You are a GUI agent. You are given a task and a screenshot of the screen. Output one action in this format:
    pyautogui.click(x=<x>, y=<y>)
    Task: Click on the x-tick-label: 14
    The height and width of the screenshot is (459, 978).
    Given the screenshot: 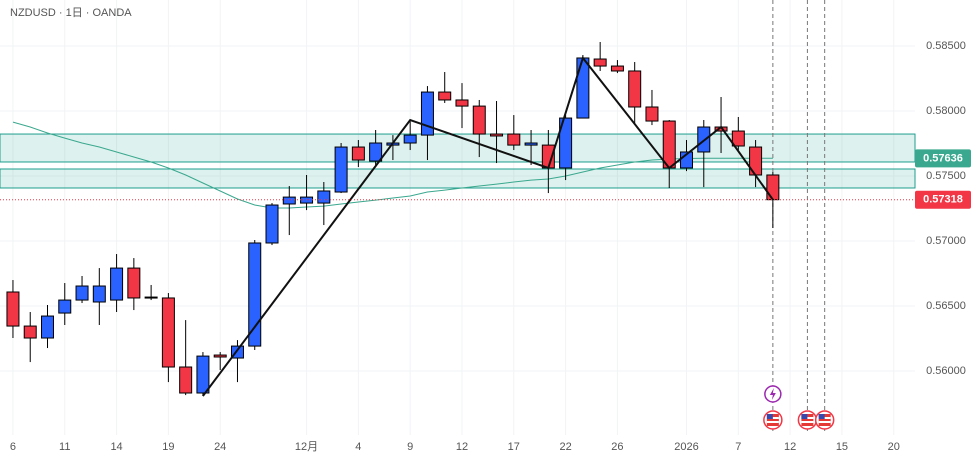 What is the action you would take?
    pyautogui.click(x=116, y=447)
    